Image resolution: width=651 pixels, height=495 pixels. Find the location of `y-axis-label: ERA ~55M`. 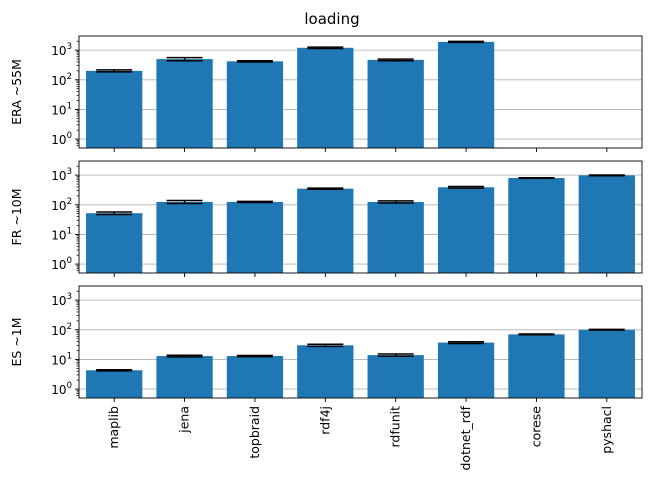

y-axis-label: ERA ~55M is located at coordinates (16, 92).